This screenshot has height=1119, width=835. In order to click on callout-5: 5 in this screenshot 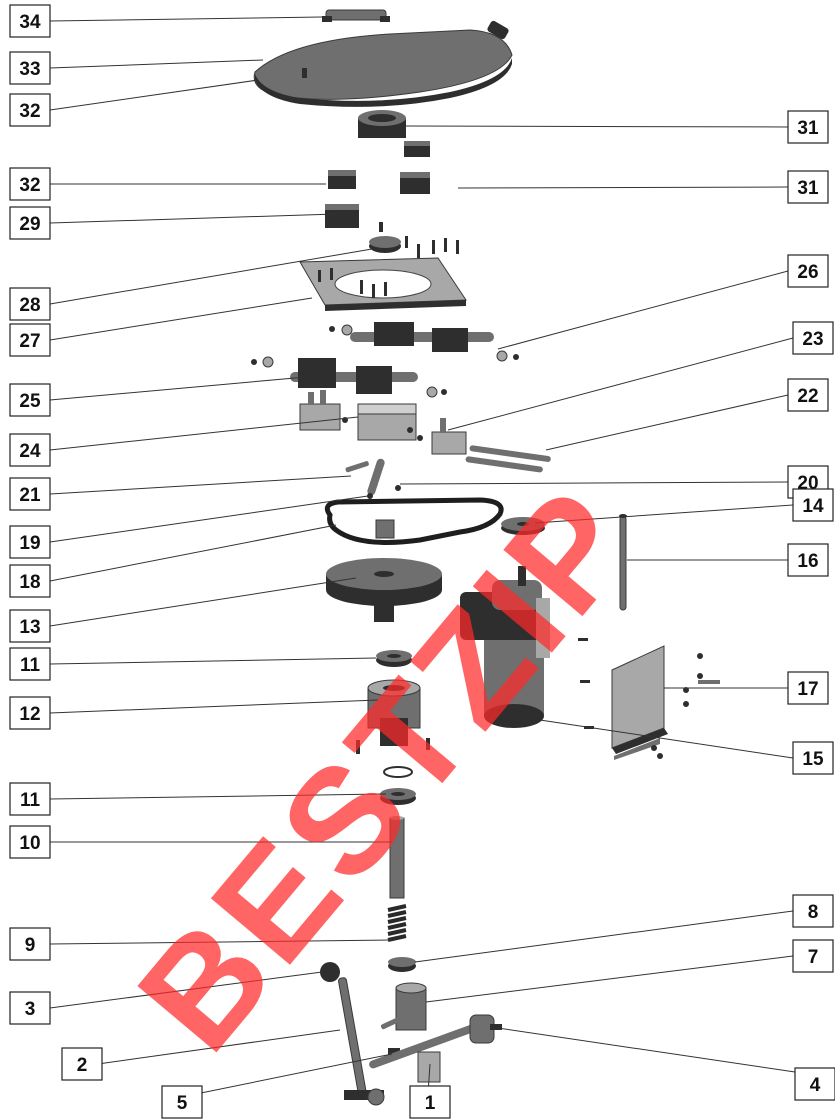, I will do `click(182, 1102)`.